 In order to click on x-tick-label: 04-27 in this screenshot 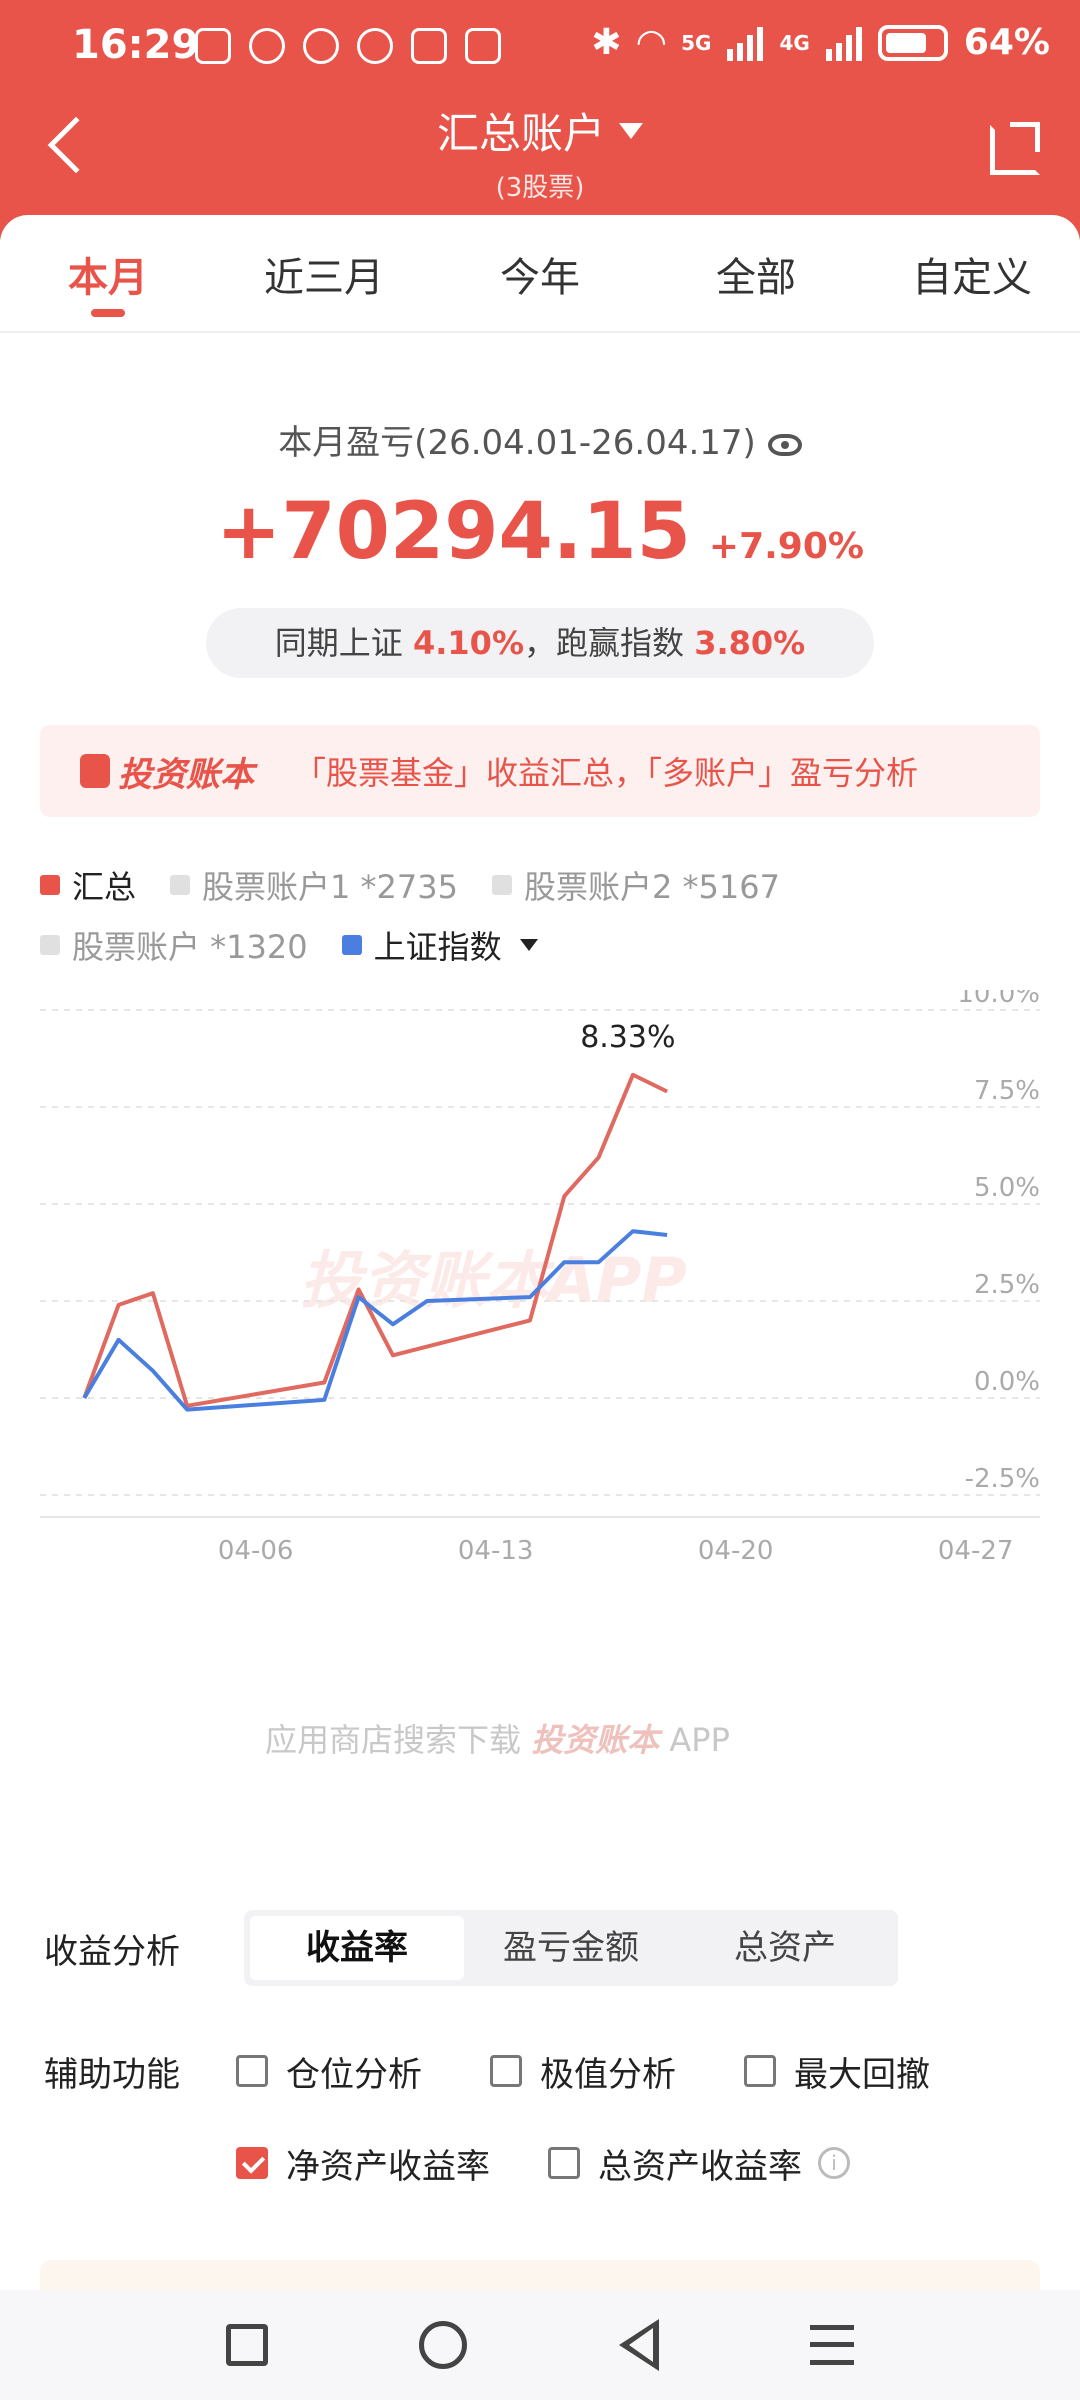, I will do `click(976, 1551)`.